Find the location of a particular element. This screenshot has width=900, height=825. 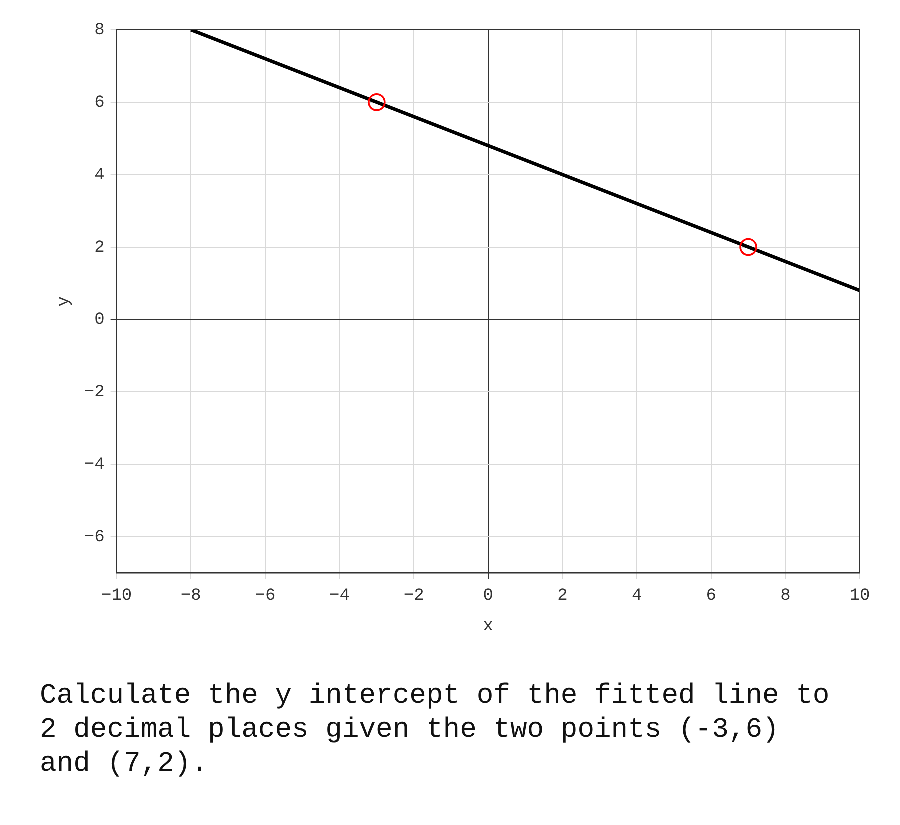

y-tick-label: −6 is located at coordinates (94, 538).